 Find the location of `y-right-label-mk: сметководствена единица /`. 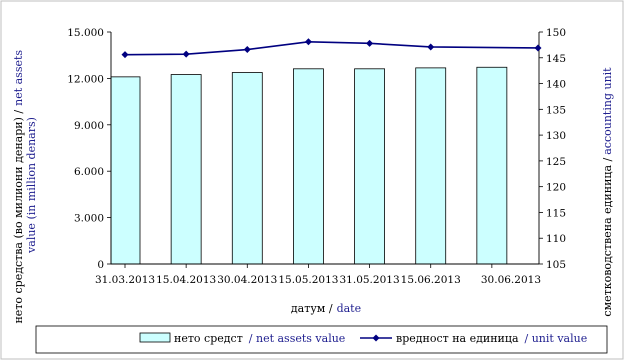

y-right-label-mk: сметководствена единица / is located at coordinates (607, 236).